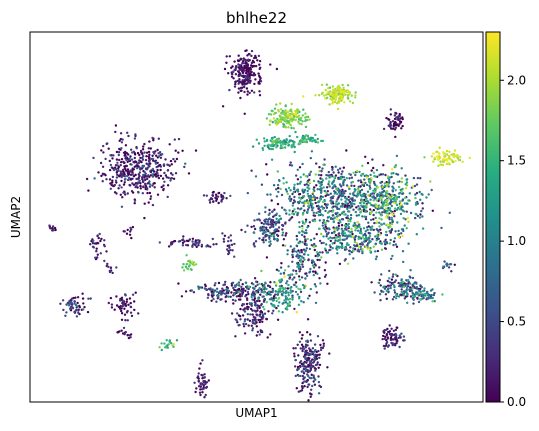  Describe the element at coordinates (516, 80) in the screenshot. I see `colorbar-tick-label: 2.0` at that location.